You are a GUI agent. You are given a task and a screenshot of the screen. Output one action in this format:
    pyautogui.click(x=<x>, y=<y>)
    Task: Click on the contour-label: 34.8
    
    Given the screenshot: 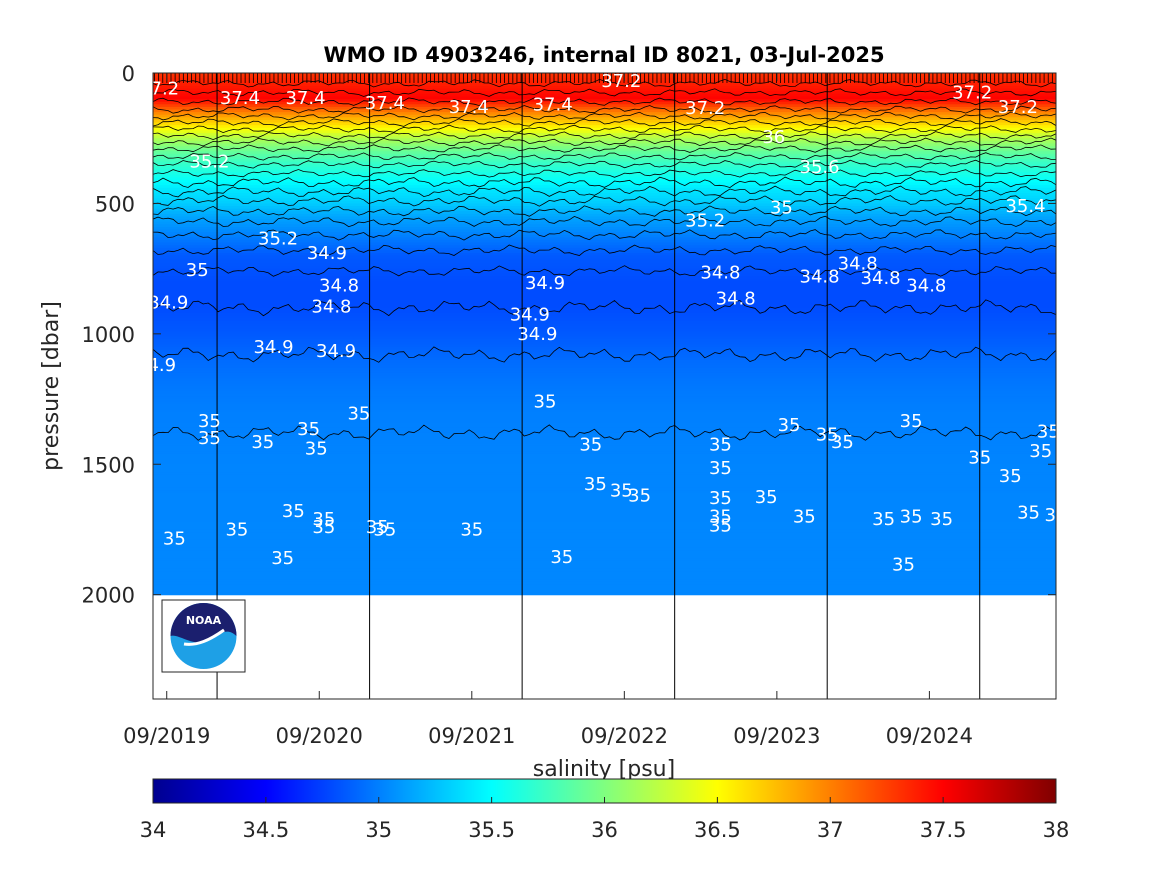 What is the action you would take?
    pyautogui.click(x=339, y=286)
    